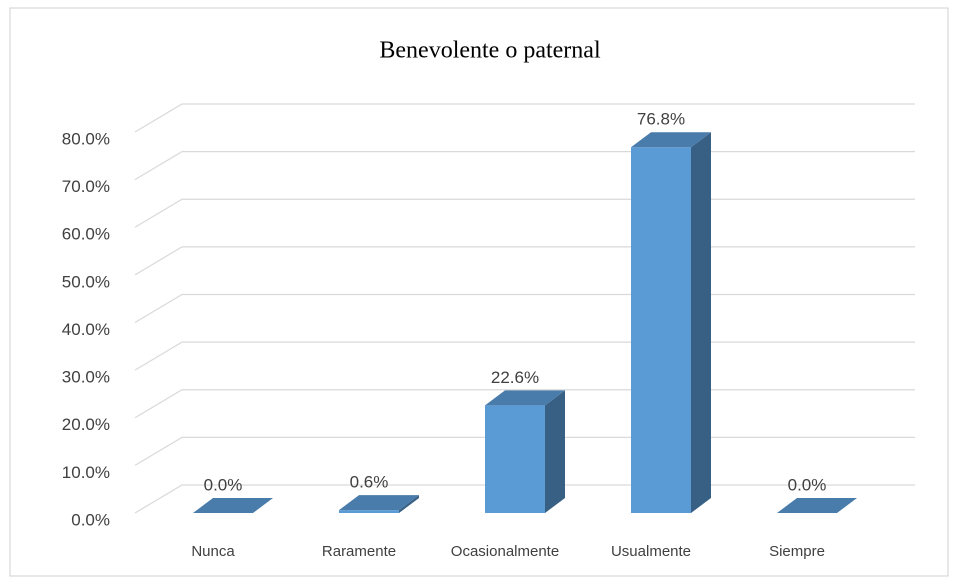 This screenshot has height=580, width=957. I want to click on x-tick-label: Usualmente, so click(651, 551).